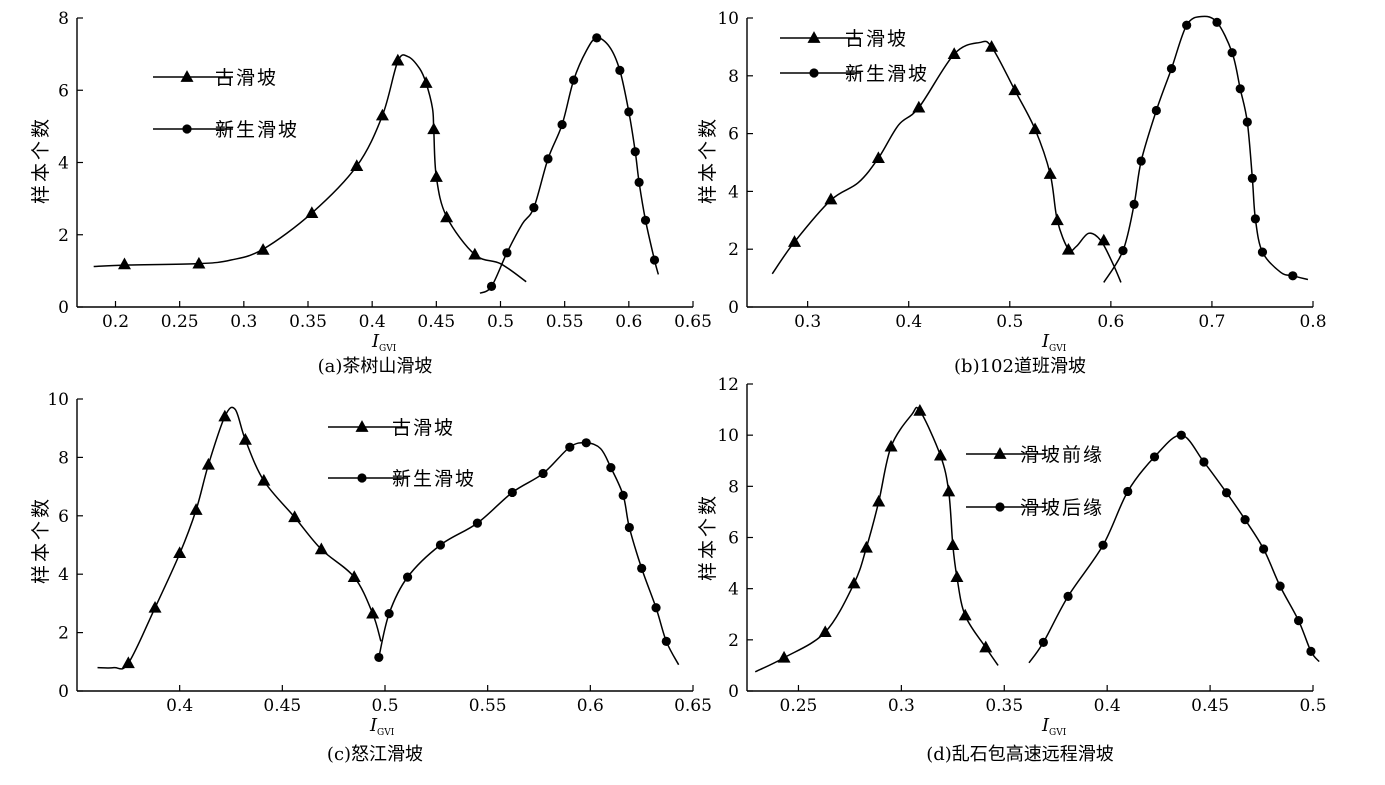 Image resolution: width=1385 pixels, height=785 pixels. I want to click on y-tick-label: 2, so click(63, 236).